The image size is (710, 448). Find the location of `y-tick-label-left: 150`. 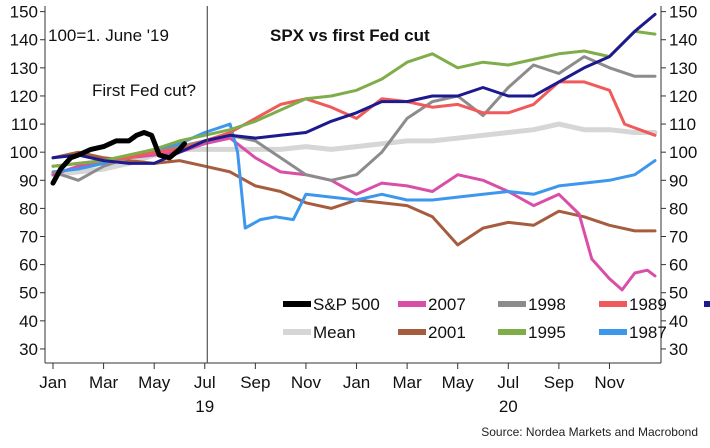

y-tick-label-left: 150 is located at coordinates (24, 12).